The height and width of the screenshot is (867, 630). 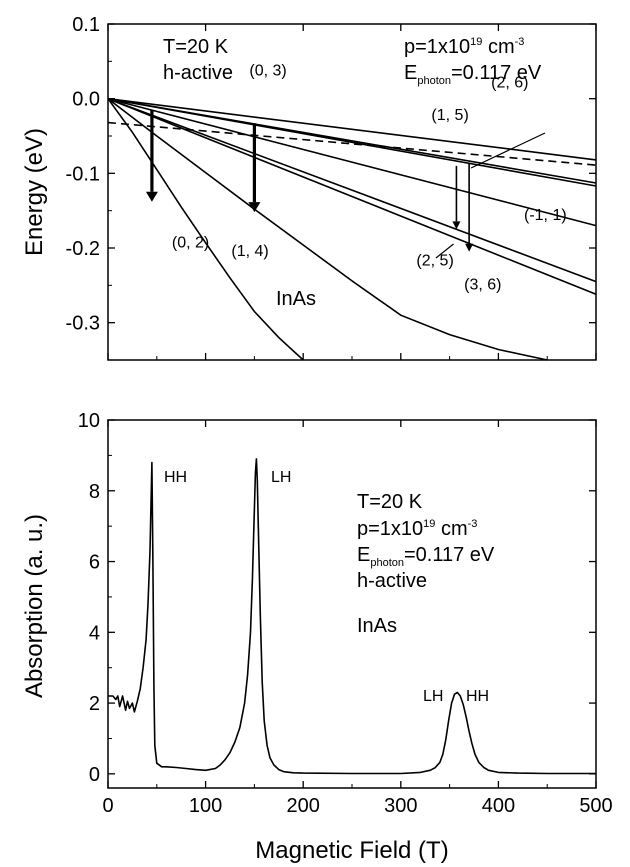 What do you see at coordinates (437, 47) in the screenshot?
I see `energy-density-prefix: p=1x10` at bounding box center [437, 47].